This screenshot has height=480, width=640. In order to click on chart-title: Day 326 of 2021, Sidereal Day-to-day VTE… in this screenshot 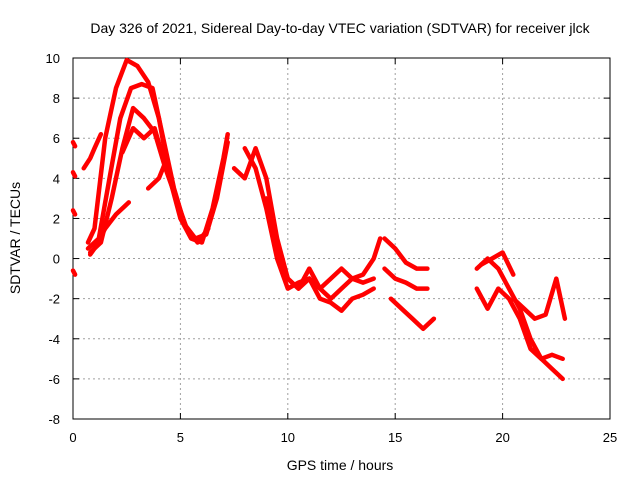, I will do `click(340, 28)`.